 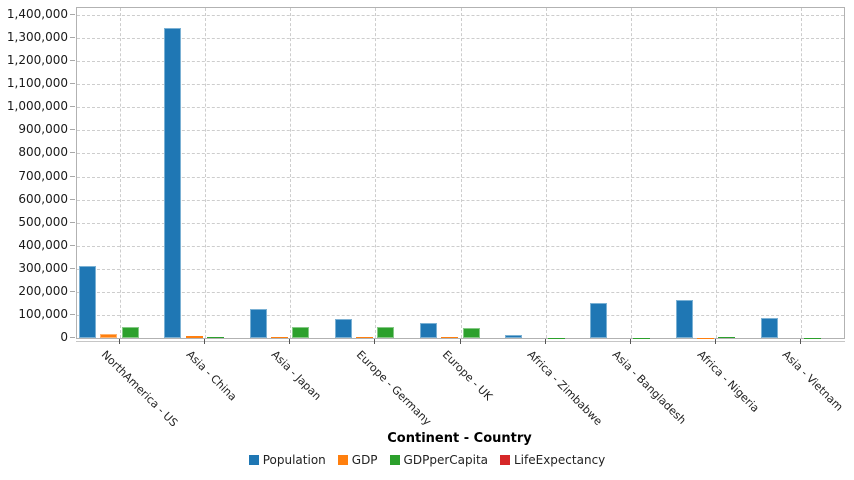 I want to click on legend-item-population: Population, so click(x=287, y=460).